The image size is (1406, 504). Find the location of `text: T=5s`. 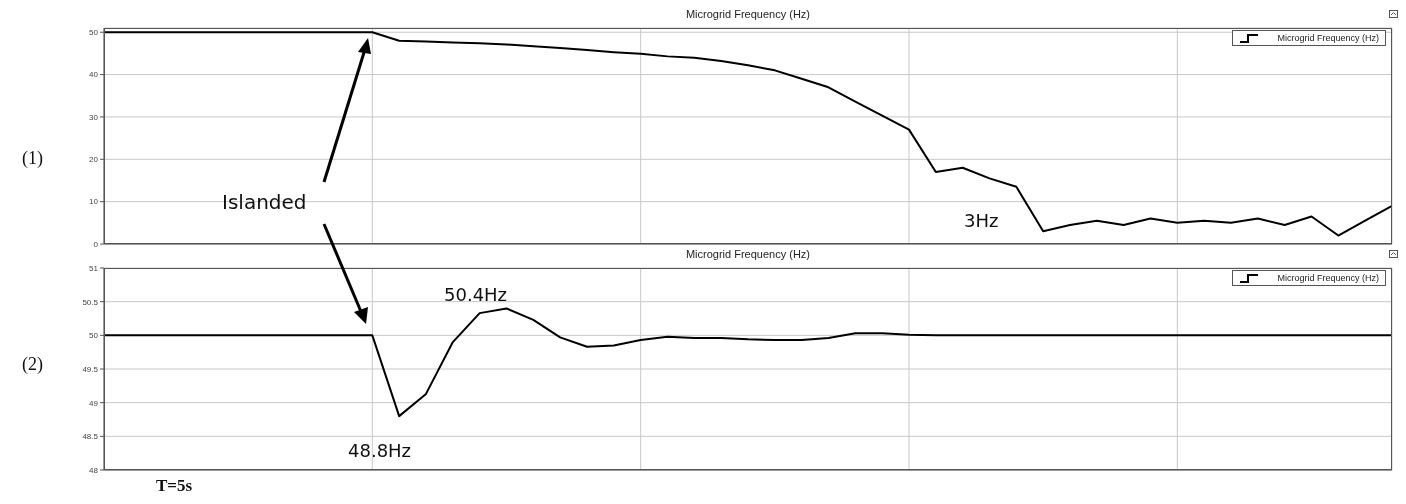

text: T=5s is located at coordinates (174, 486).